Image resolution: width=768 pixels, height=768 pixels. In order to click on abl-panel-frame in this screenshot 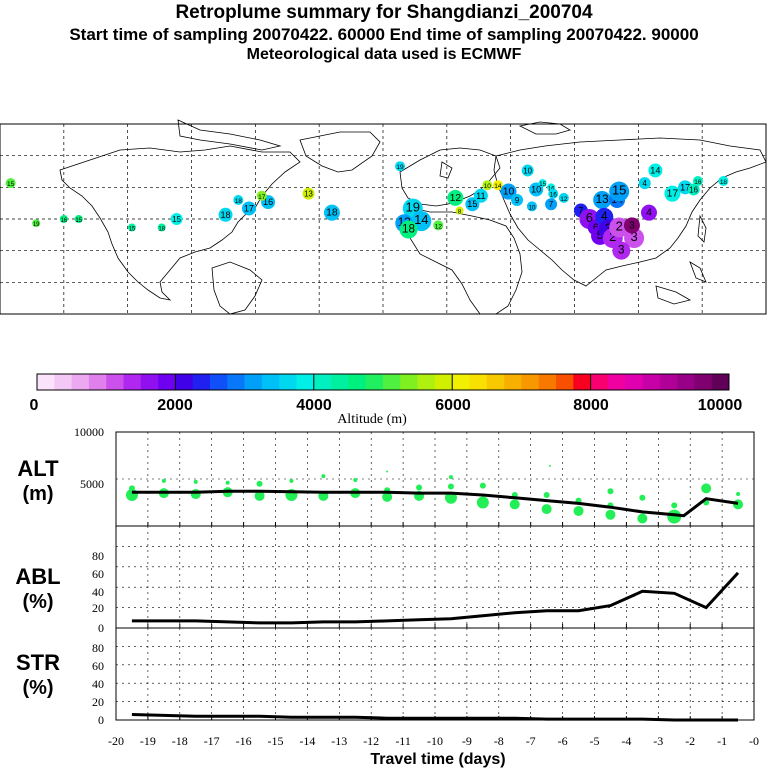, I will do `click(435, 577)`.